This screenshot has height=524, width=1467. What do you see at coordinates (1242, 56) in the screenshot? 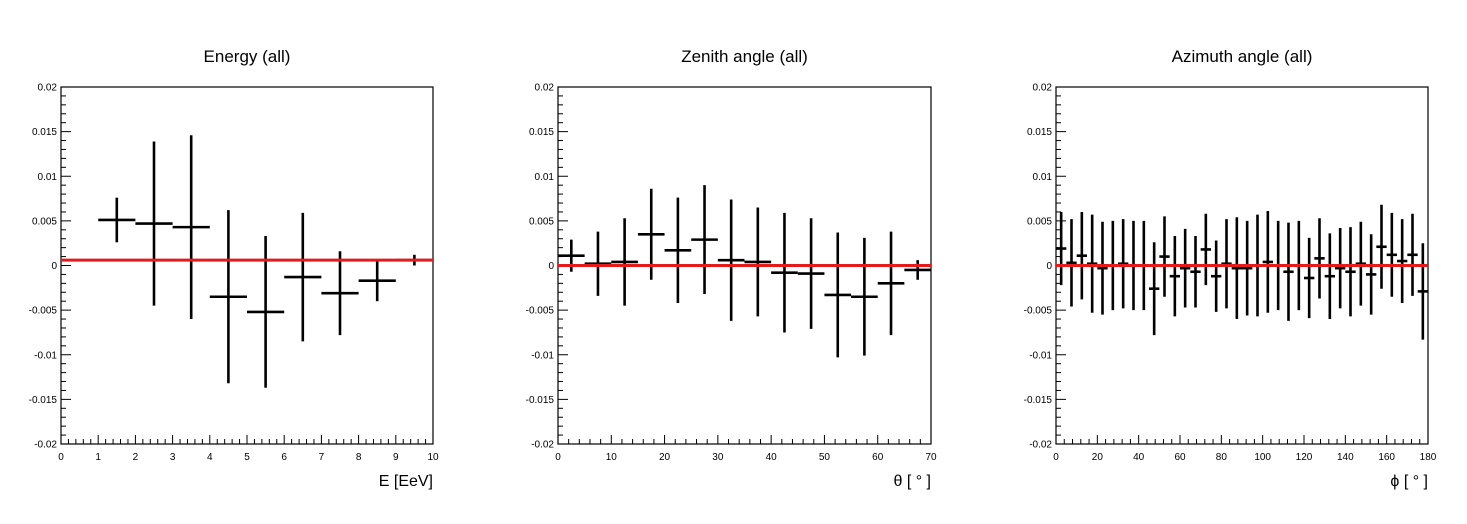
I see `panel-title: Azimuth angle (all)` at bounding box center [1242, 56].